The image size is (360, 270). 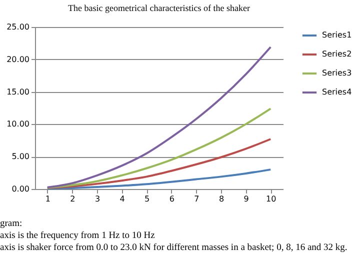 I want to click on x-tick-label: 5, so click(x=147, y=199).